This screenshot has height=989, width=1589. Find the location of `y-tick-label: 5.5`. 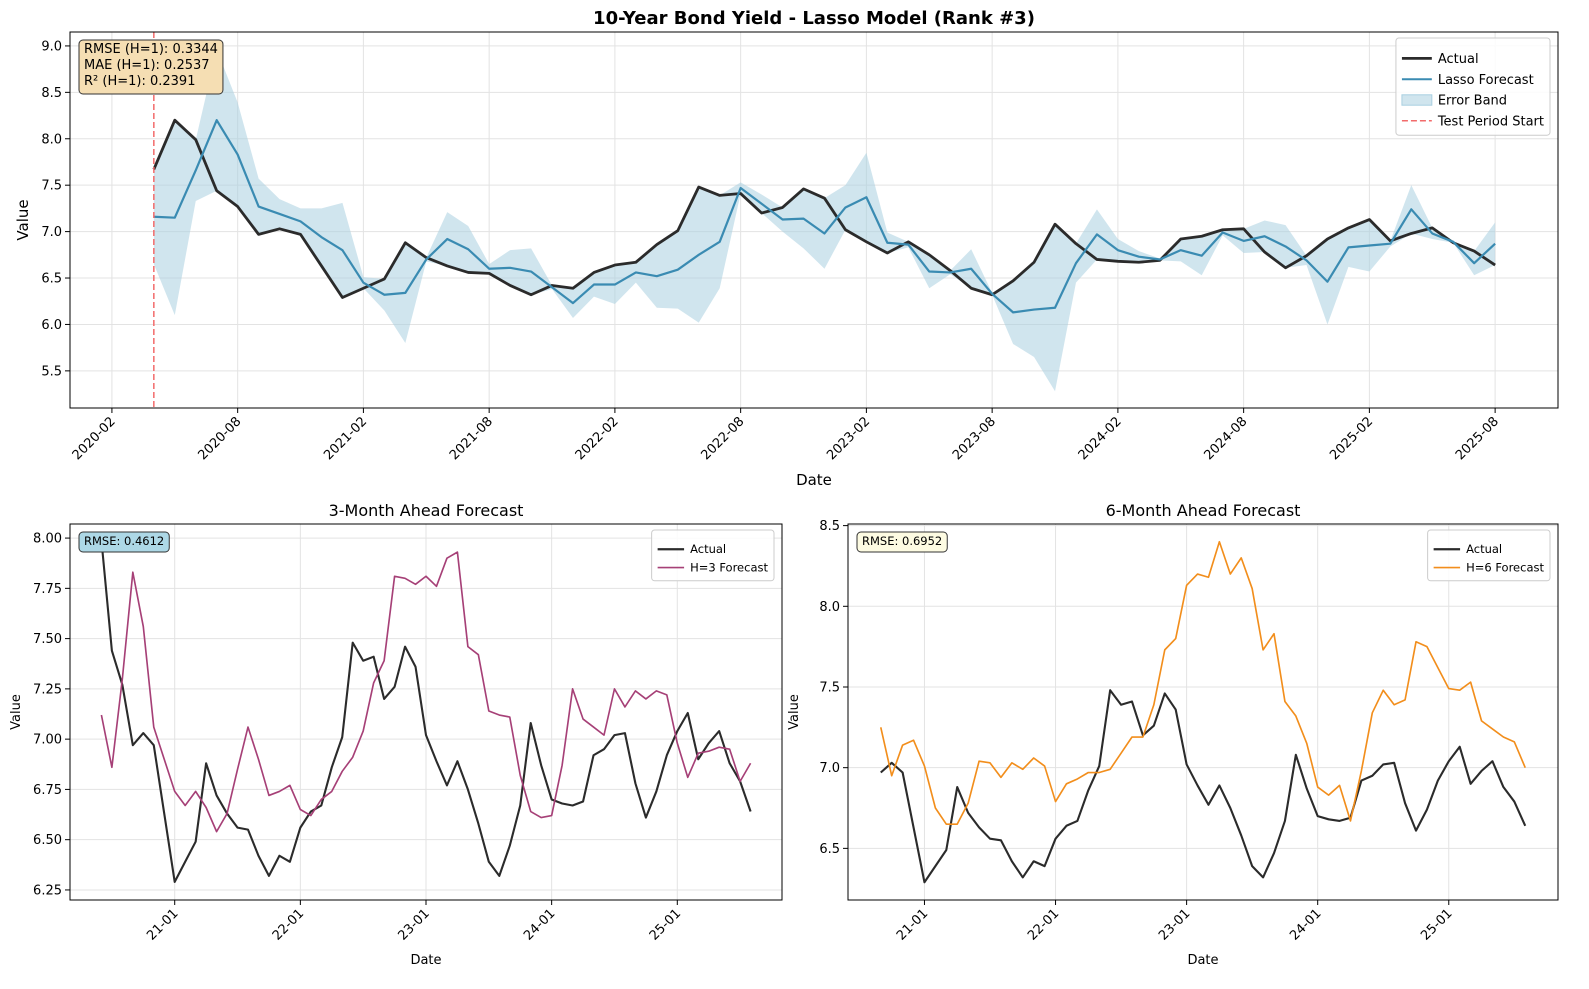

y-tick-label: 5.5 is located at coordinates (51, 371).